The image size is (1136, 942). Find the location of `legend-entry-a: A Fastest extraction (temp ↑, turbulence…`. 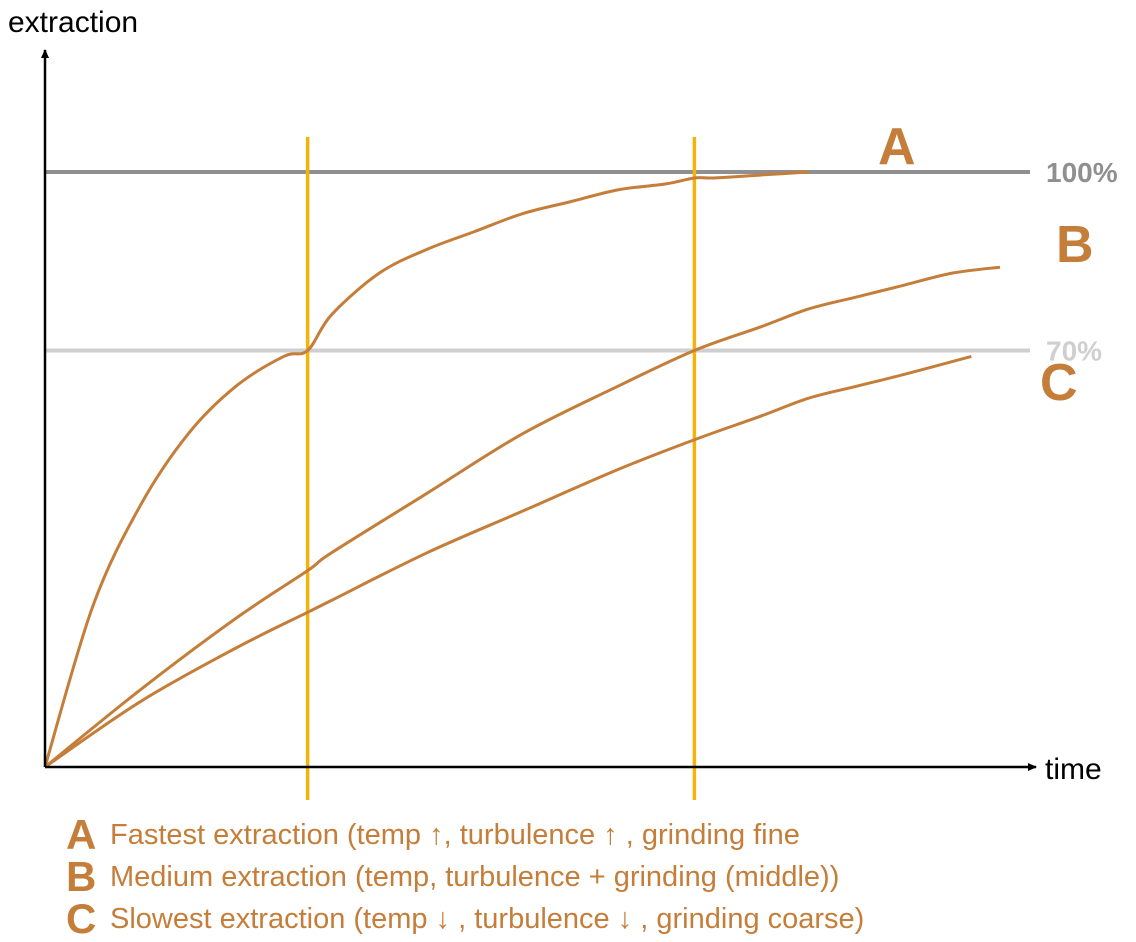

legend-entry-a: A Fastest extraction (temp ↑, turbulence… is located at coordinates (596, 835).